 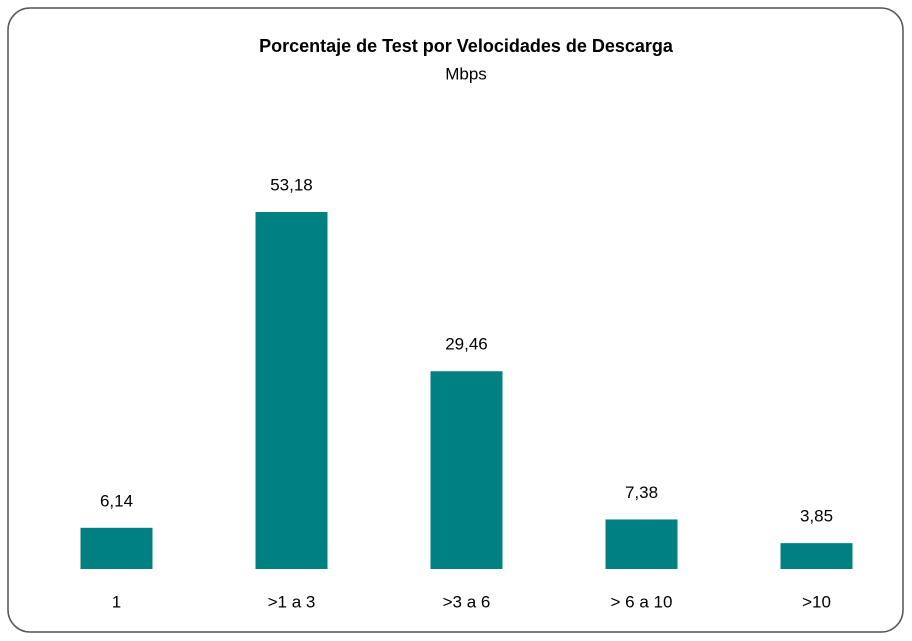 I want to click on chart-subtitle: Mbps, so click(x=466, y=73).